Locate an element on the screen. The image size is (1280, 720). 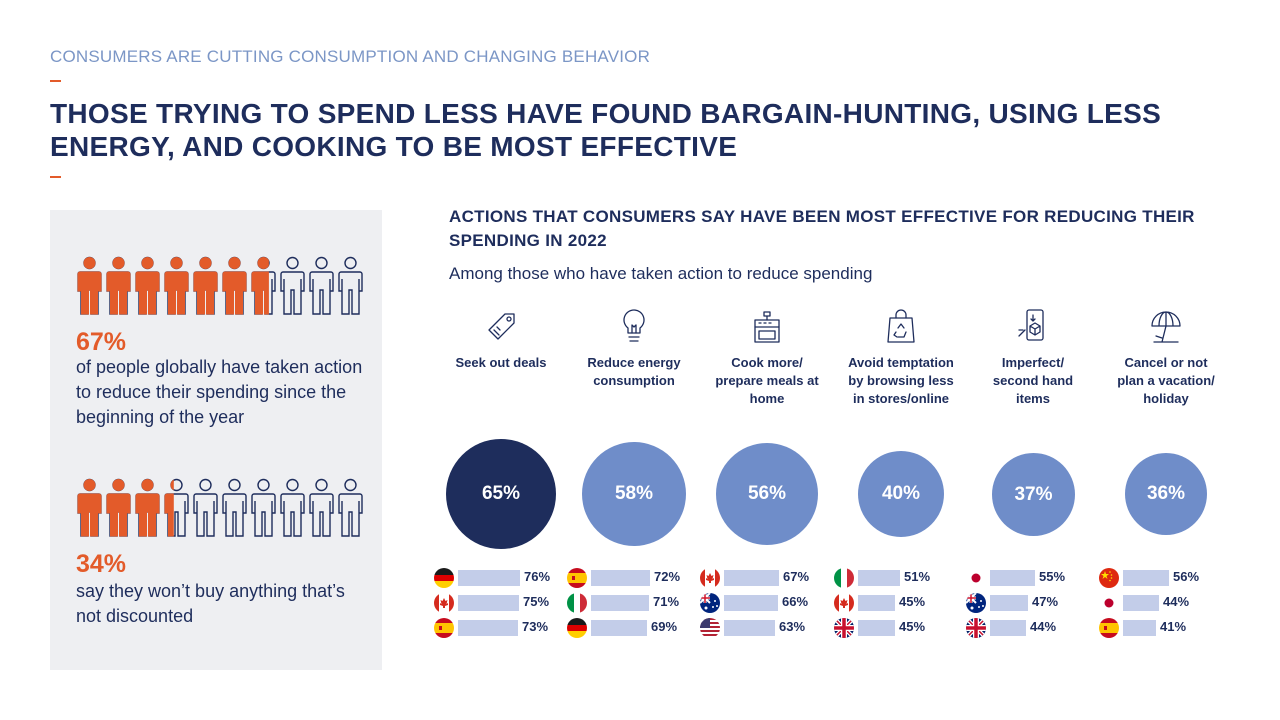
country-row: 73% is located at coordinates (501, 628).